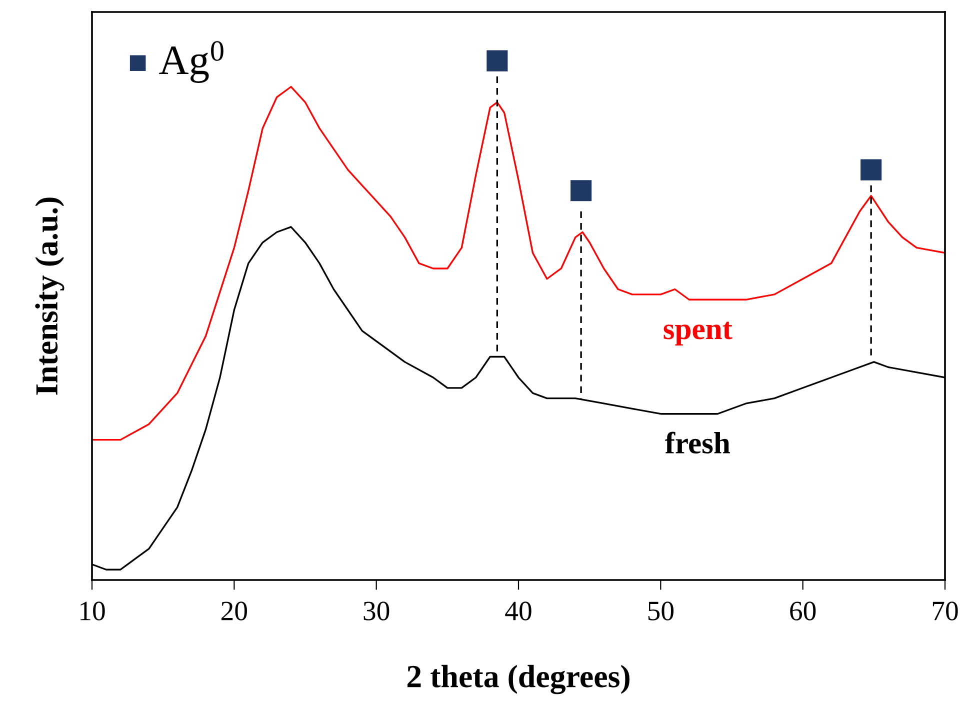 The image size is (967, 704). What do you see at coordinates (92, 611) in the screenshot?
I see `x-tick-label: 10` at bounding box center [92, 611].